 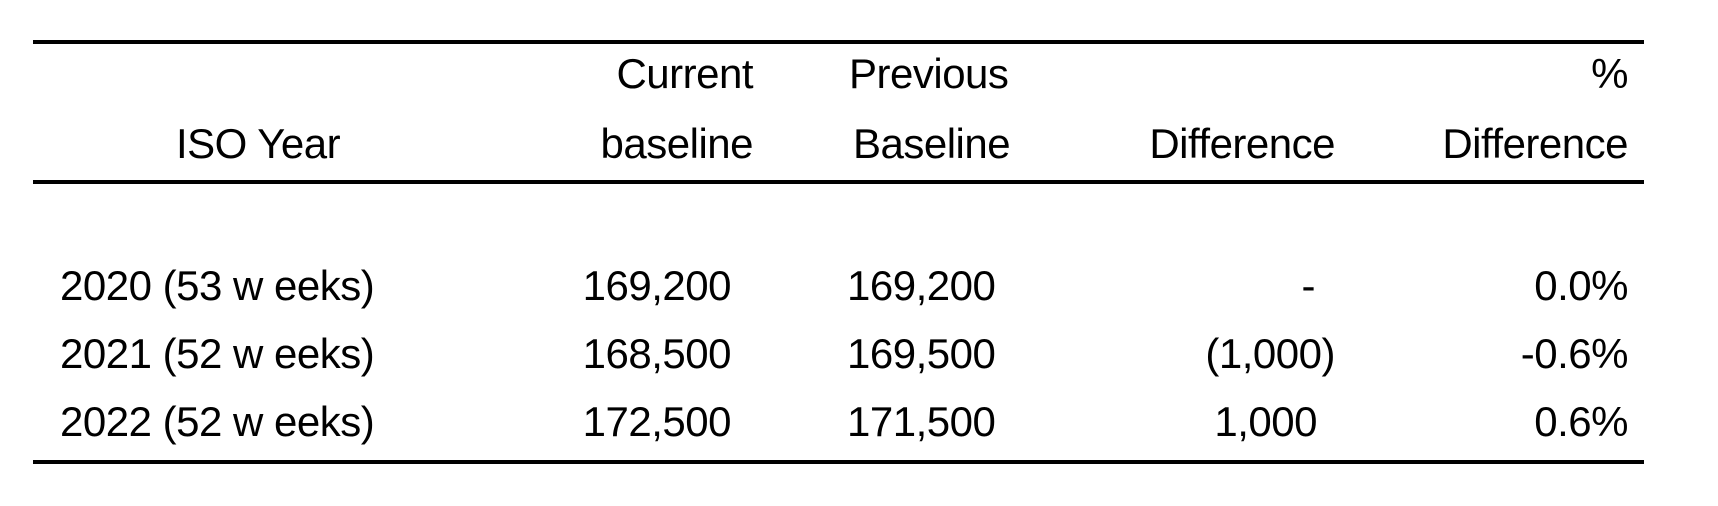 What do you see at coordinates (657, 285) in the screenshot?
I see `cell-current: 169,200` at bounding box center [657, 285].